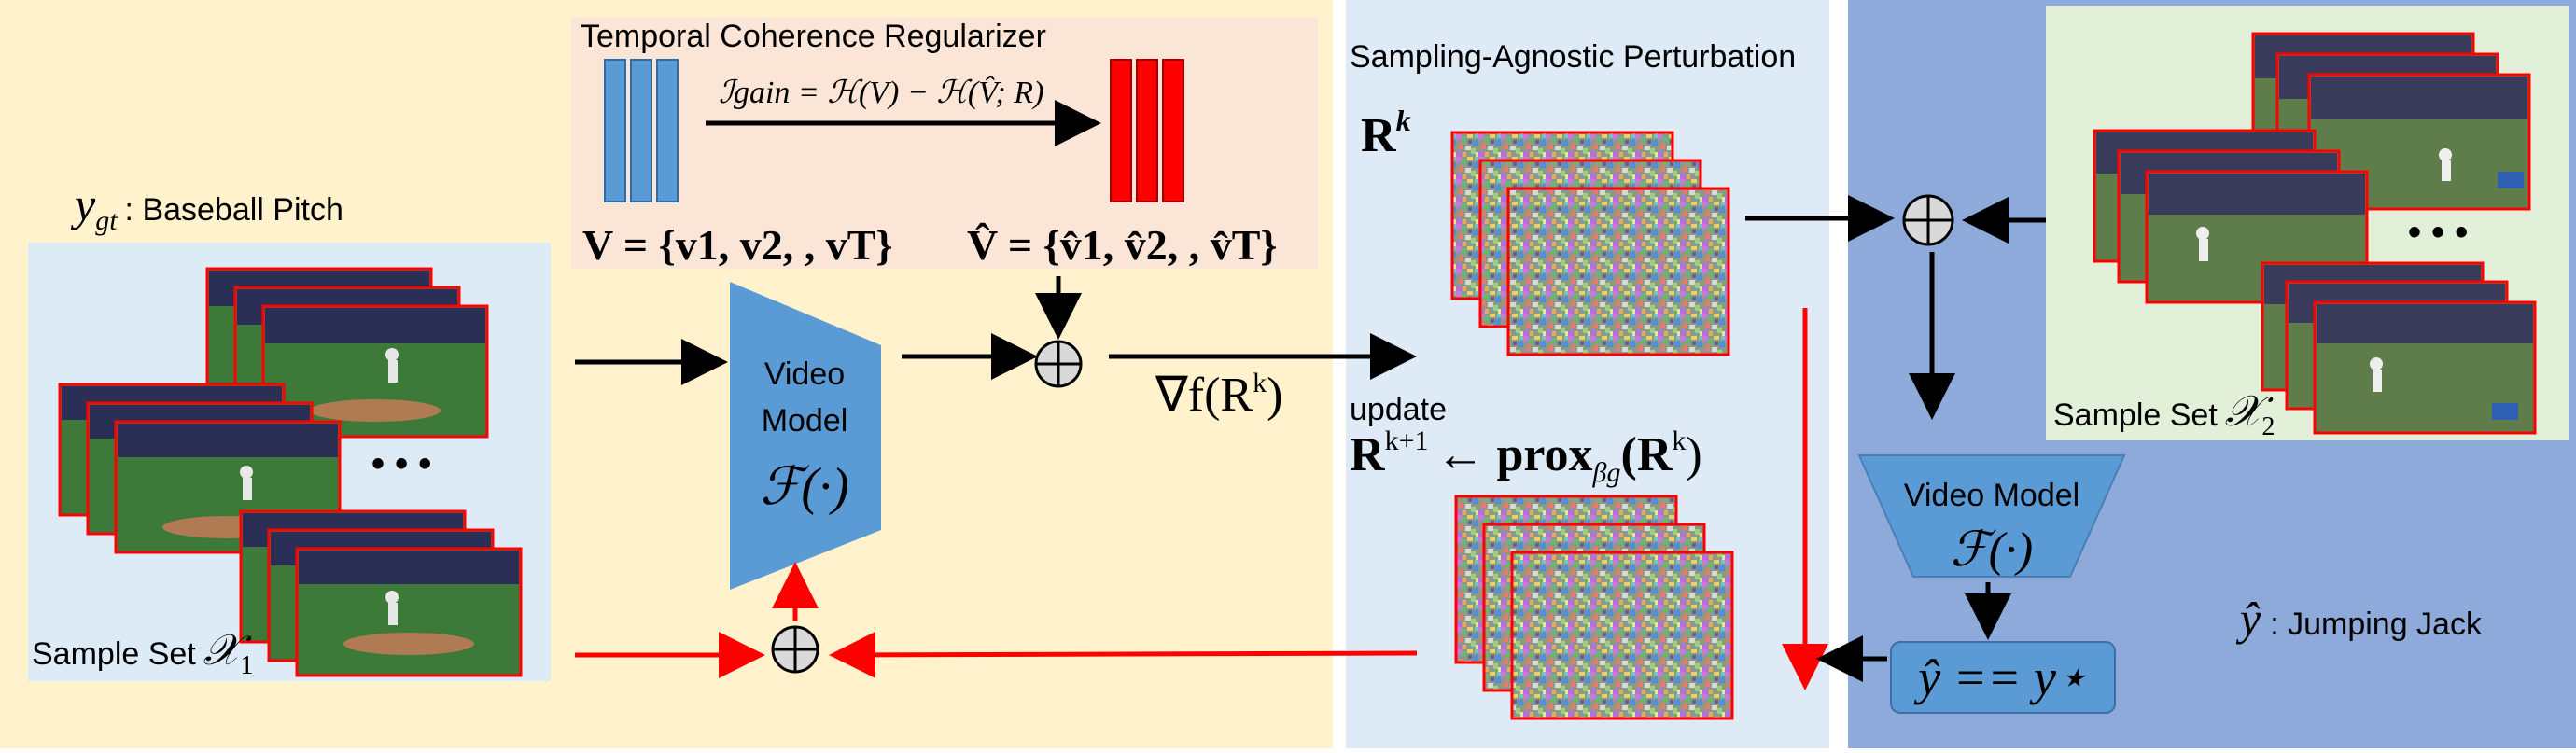  What do you see at coordinates (641, 130) in the screenshot?
I see `clean-feature-bars` at bounding box center [641, 130].